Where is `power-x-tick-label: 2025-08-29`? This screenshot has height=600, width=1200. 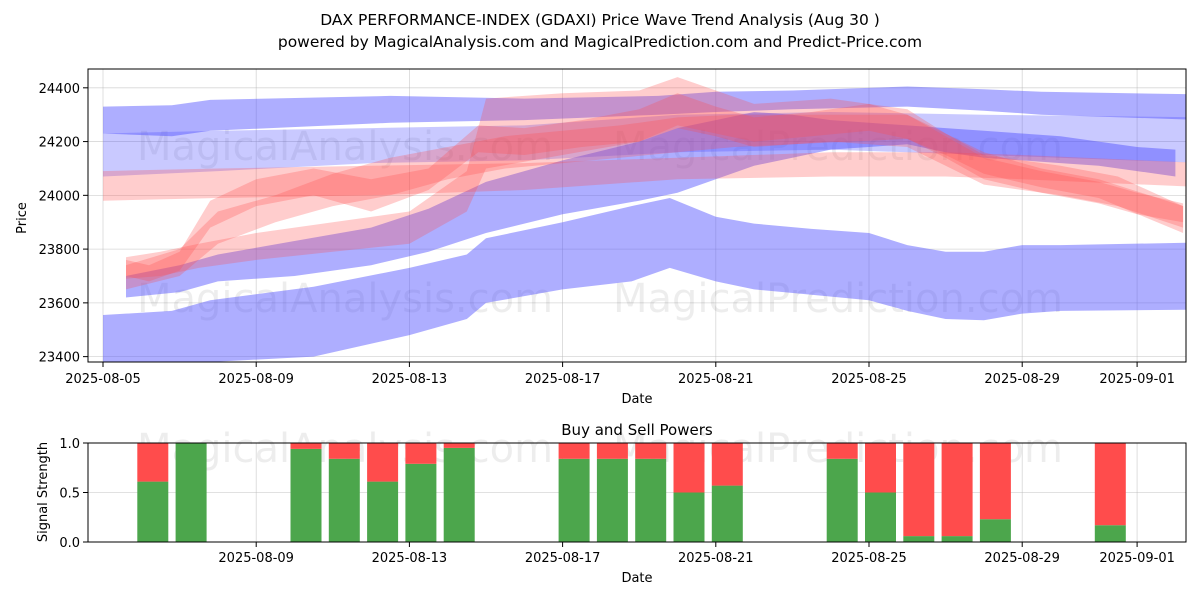 power-x-tick-label: 2025-08-29 is located at coordinates (1022, 558).